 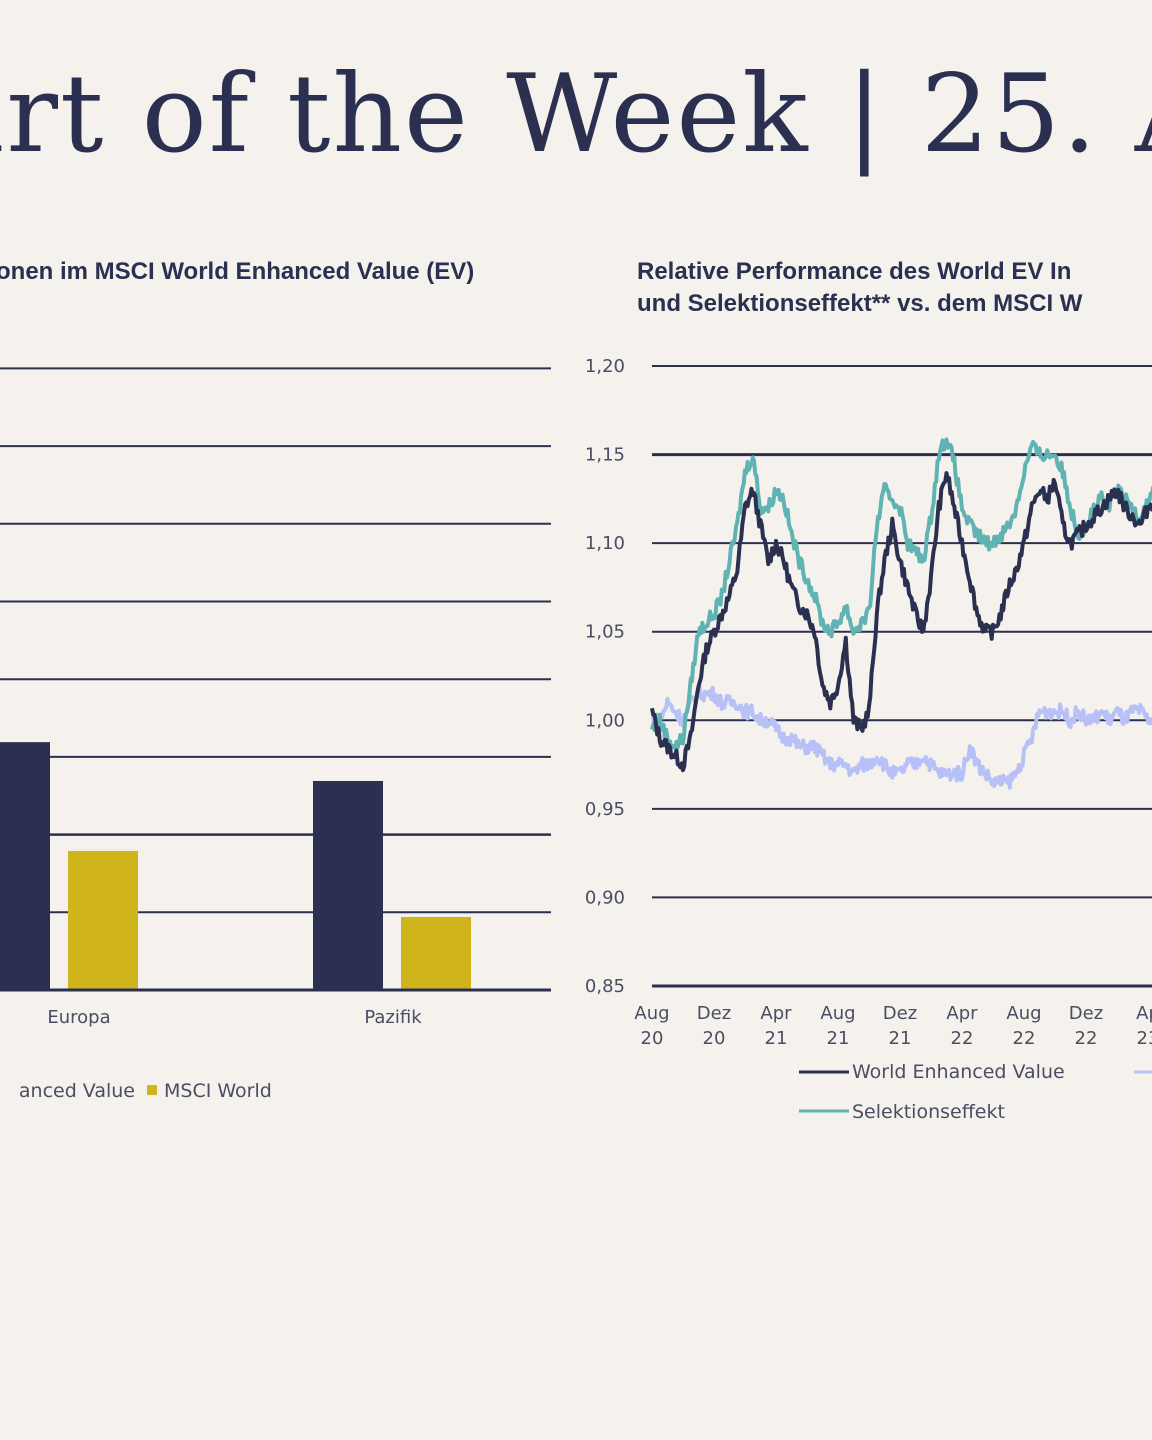 What do you see at coordinates (605, 986) in the screenshot?
I see `y-tick-label: 0,85` at bounding box center [605, 986].